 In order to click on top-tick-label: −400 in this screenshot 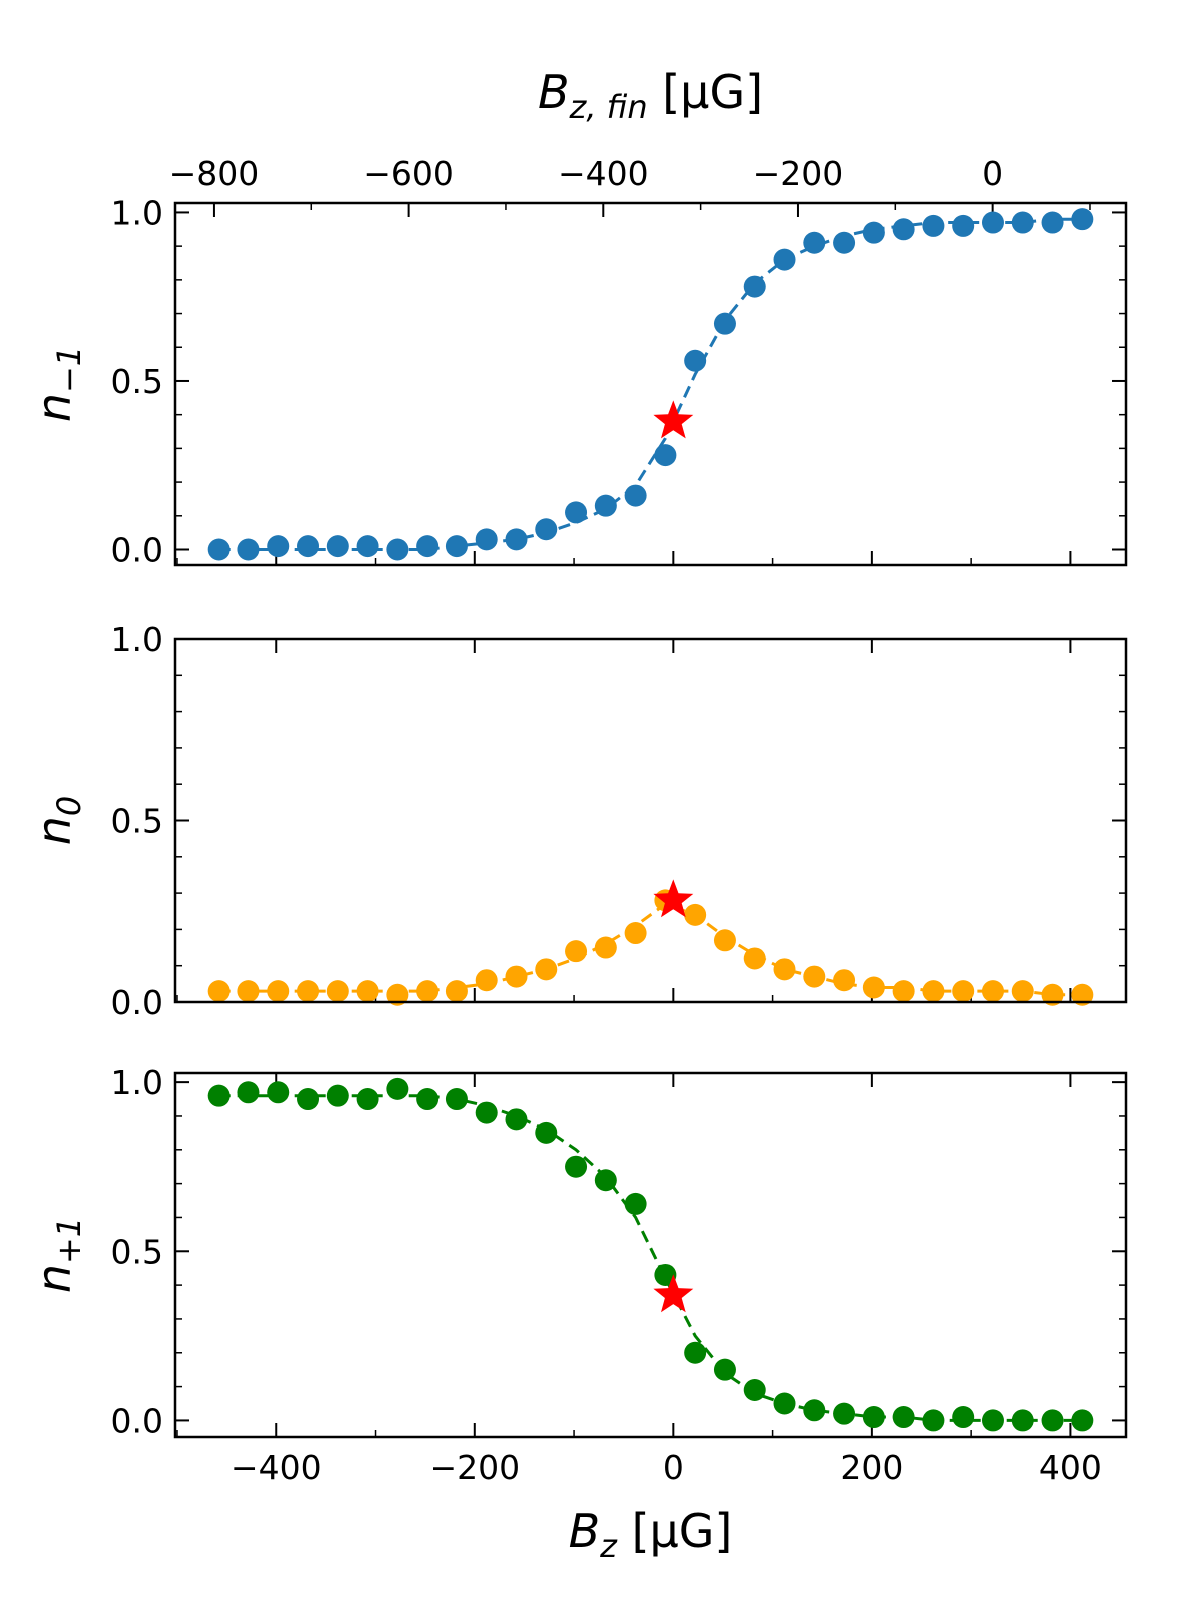, I will do `click(603, 173)`.